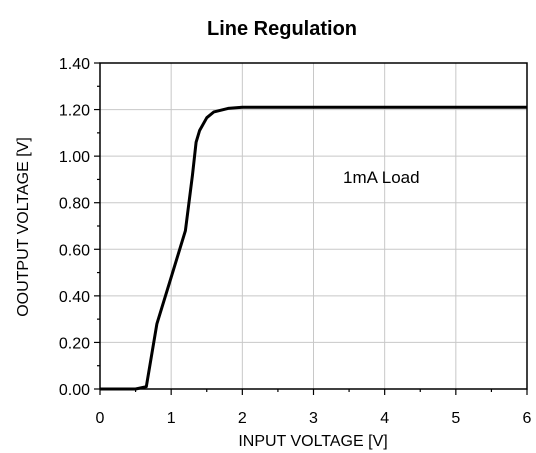  Describe the element at coordinates (74, 250) in the screenshot. I see `y-tick-label: 0.60` at that location.